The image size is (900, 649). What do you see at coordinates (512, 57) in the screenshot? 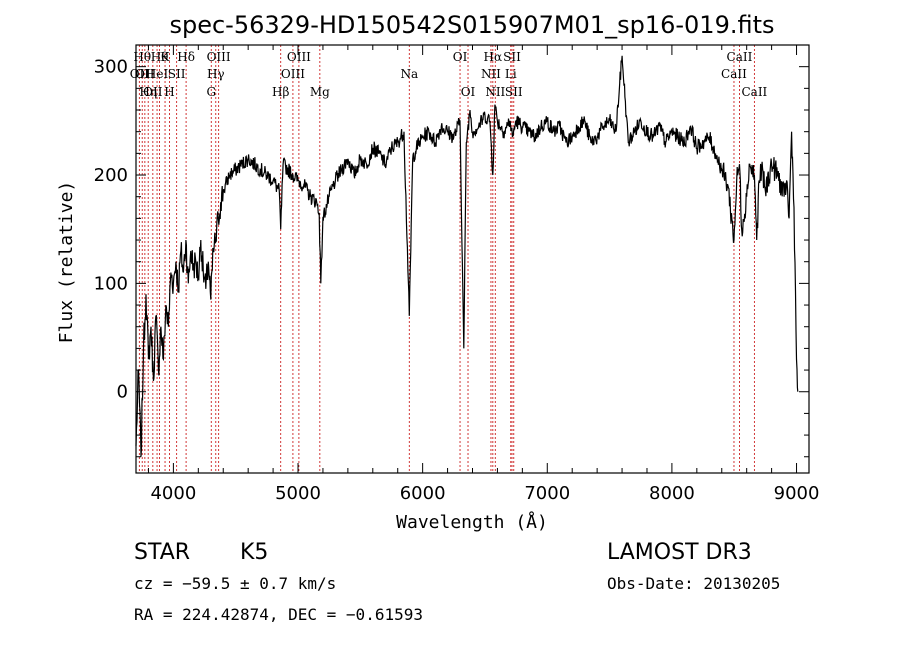
I see `line-label-sii-6717: SII` at bounding box center [512, 57].